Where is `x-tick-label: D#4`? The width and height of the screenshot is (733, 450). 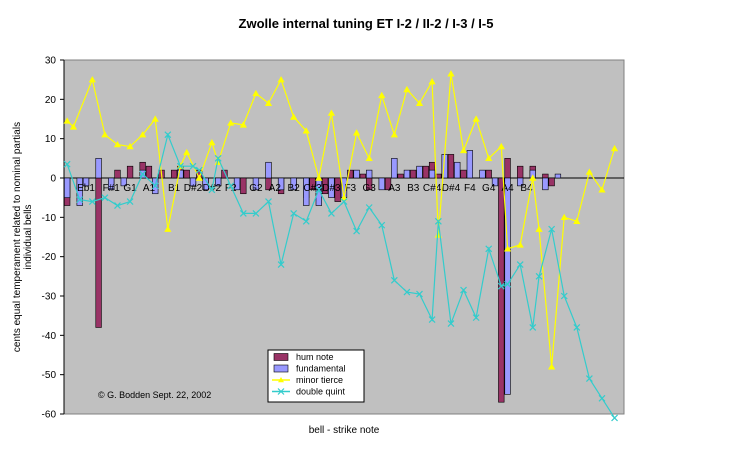 x-tick-label: D#4 is located at coordinates (451, 188).